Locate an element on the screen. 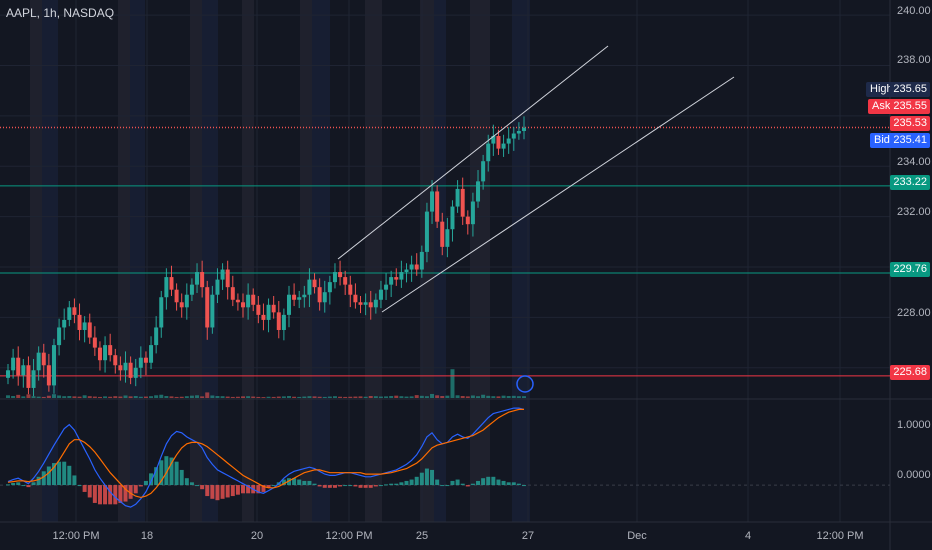 The image size is (932, 550). macd-line is located at coordinates (266, 457).